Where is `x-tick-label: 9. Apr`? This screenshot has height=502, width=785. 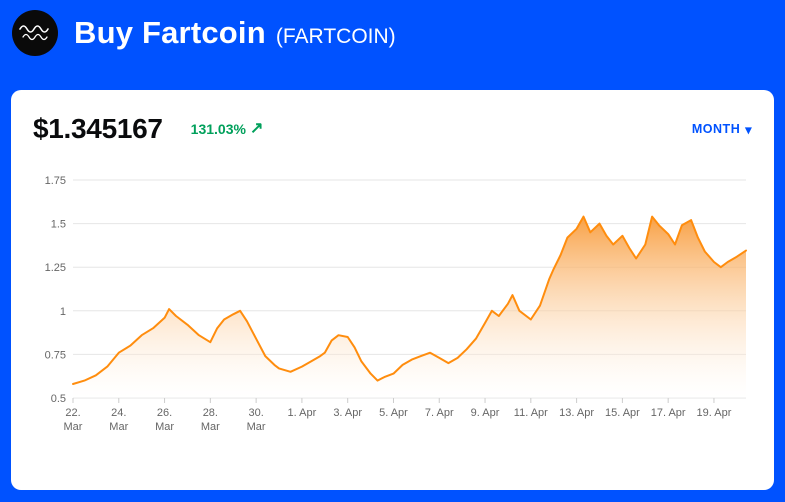 x-tick-label: 9. Apr is located at coordinates (485, 413).